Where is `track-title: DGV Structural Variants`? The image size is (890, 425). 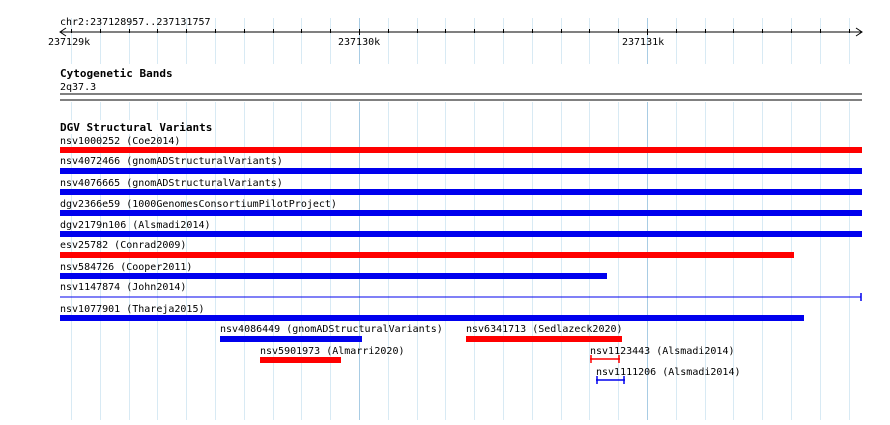
track-title: DGV Structural Variants is located at coordinates (136, 127).